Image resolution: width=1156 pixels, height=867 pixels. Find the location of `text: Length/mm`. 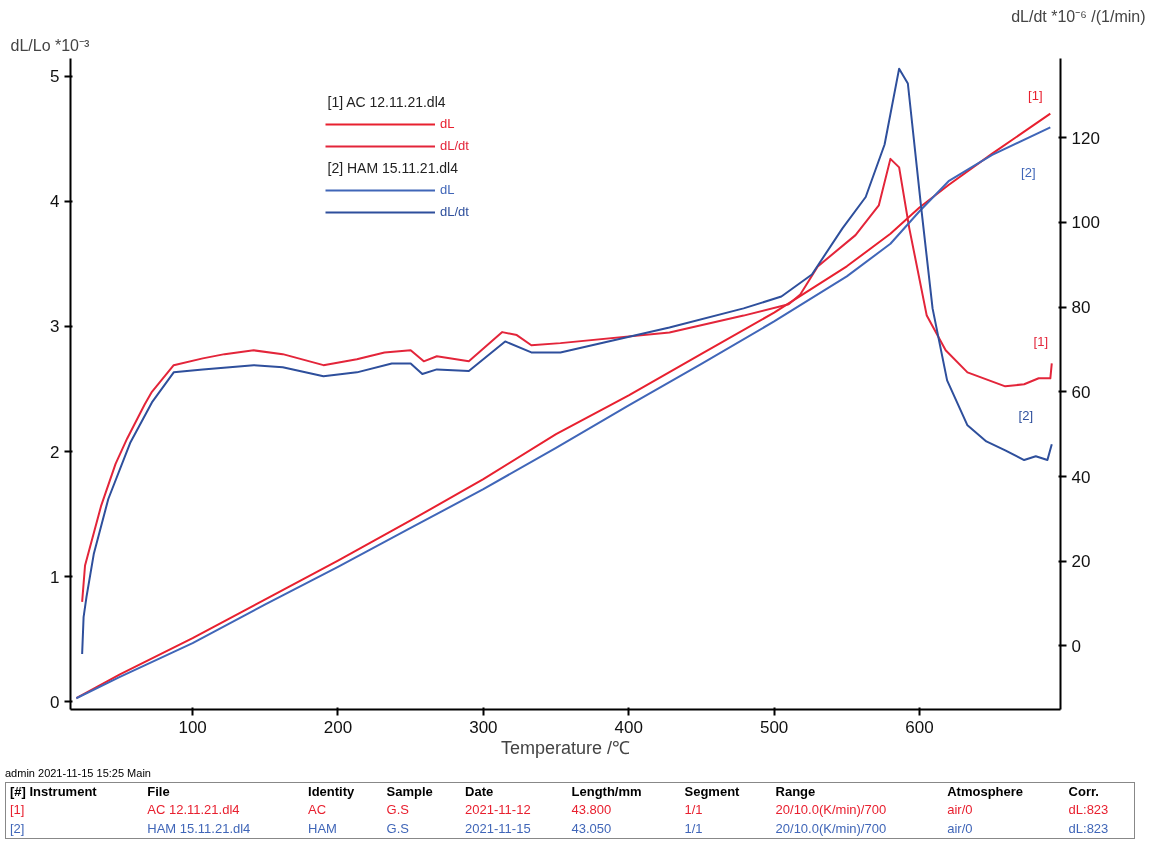

text: Length/mm is located at coordinates (606, 791).